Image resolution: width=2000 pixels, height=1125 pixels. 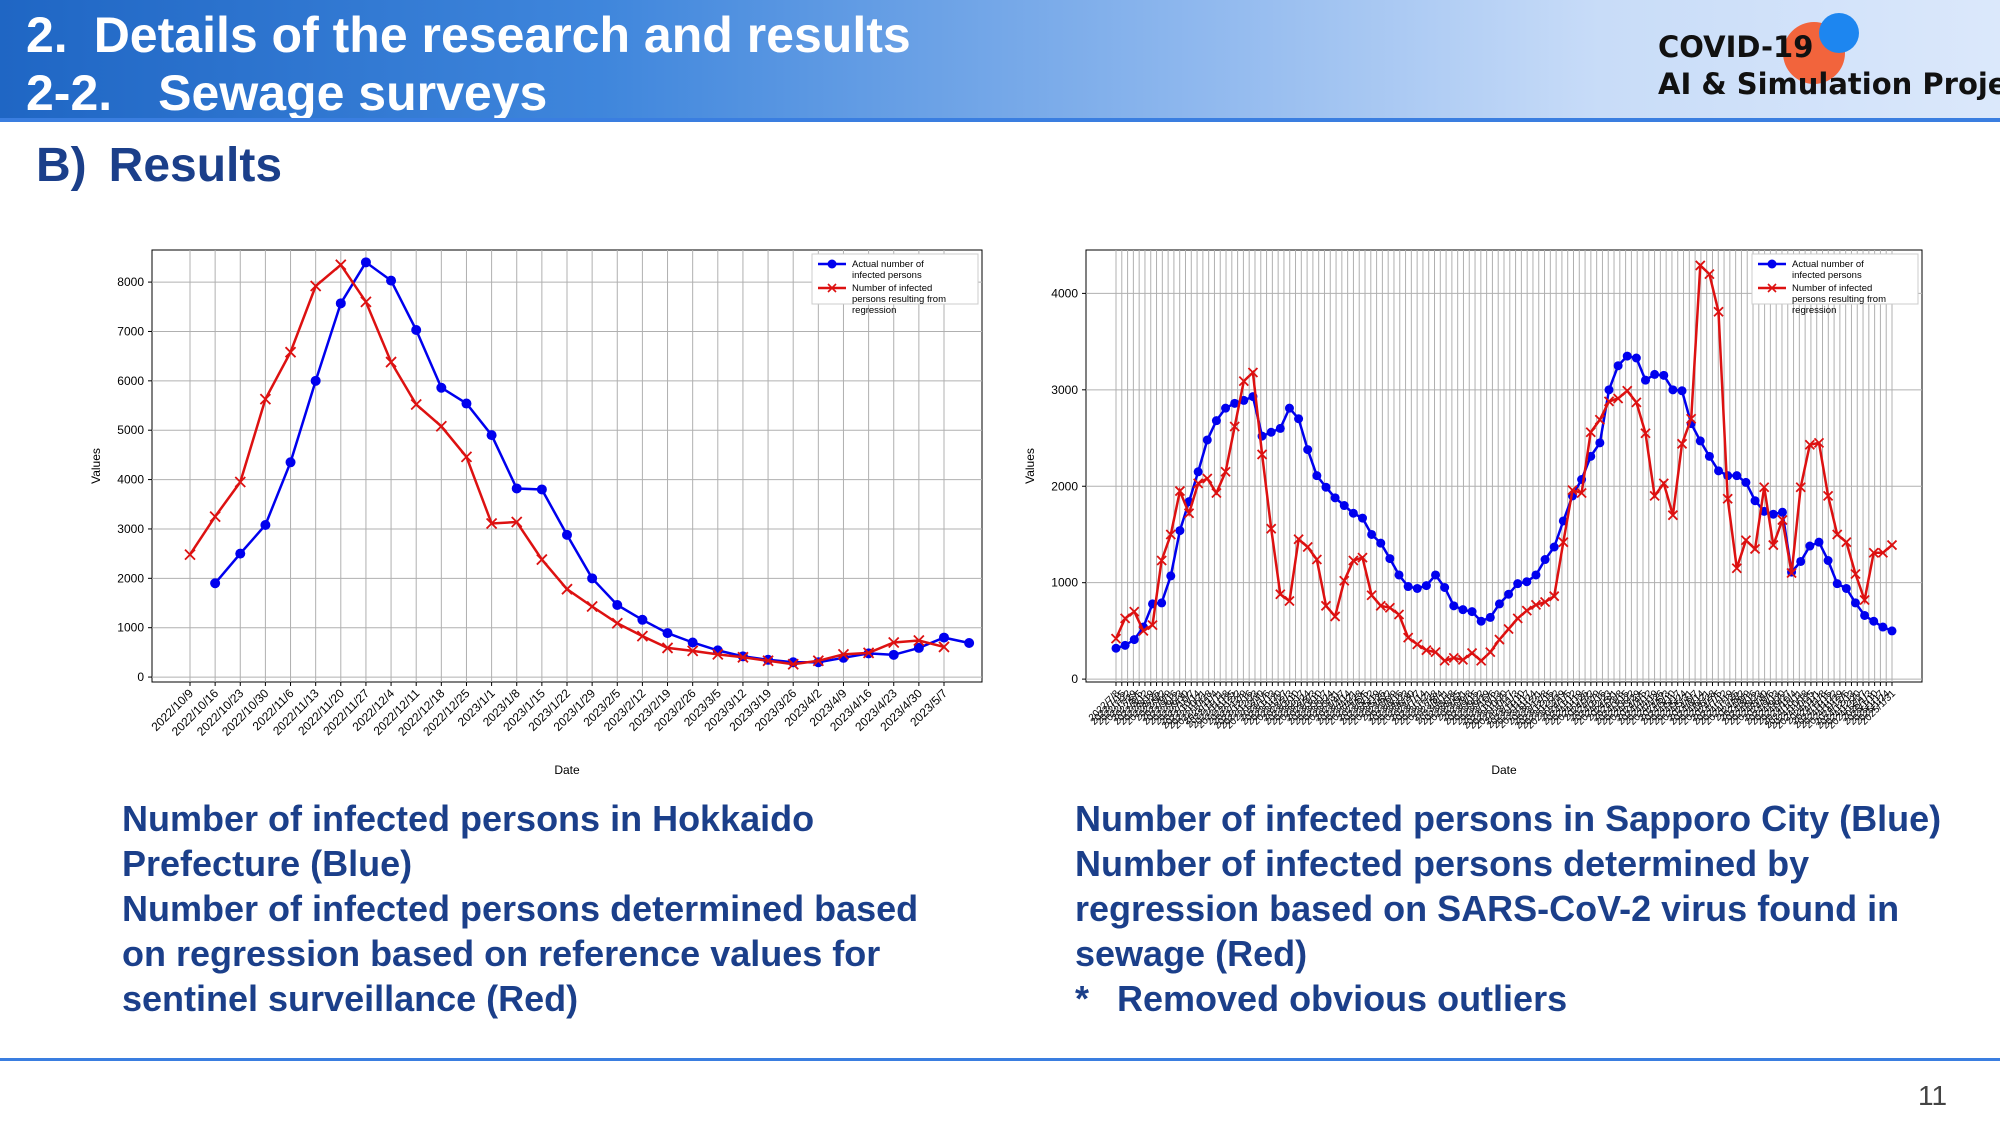 What do you see at coordinates (130, 480) in the screenshot?
I see `y-tick-label: 4000` at bounding box center [130, 480].